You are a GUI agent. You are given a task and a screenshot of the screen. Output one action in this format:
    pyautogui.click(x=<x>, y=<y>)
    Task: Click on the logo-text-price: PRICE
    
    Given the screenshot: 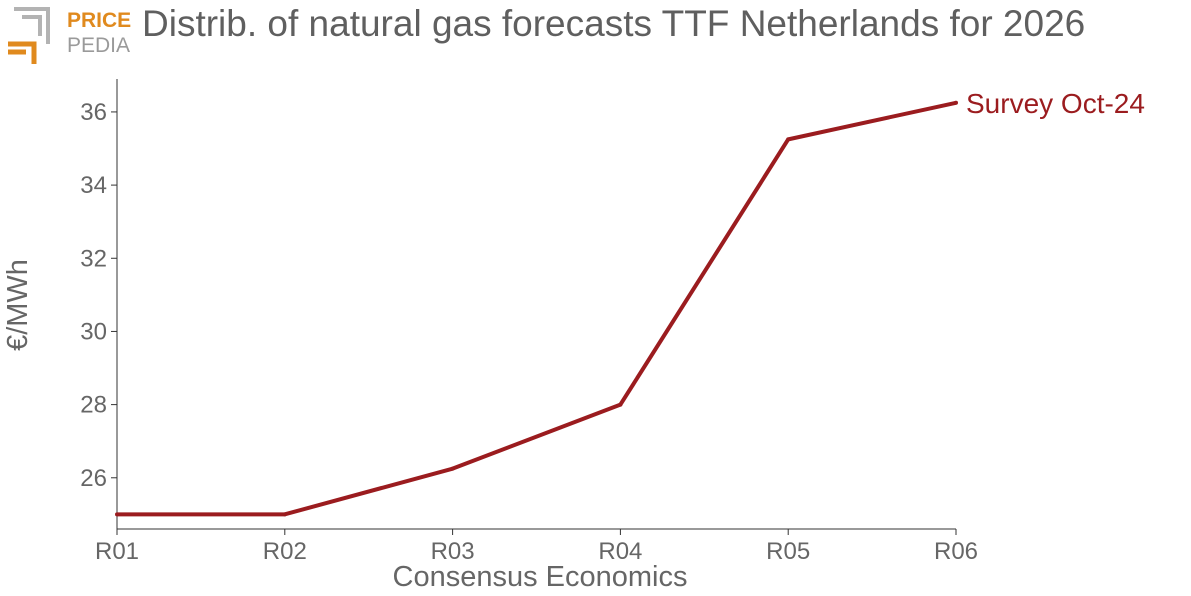 What is the action you would take?
    pyautogui.click(x=99, y=20)
    